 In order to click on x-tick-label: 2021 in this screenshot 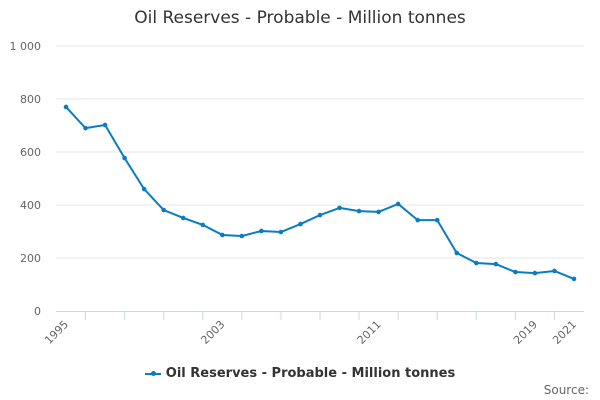, I will do `click(564, 332)`.